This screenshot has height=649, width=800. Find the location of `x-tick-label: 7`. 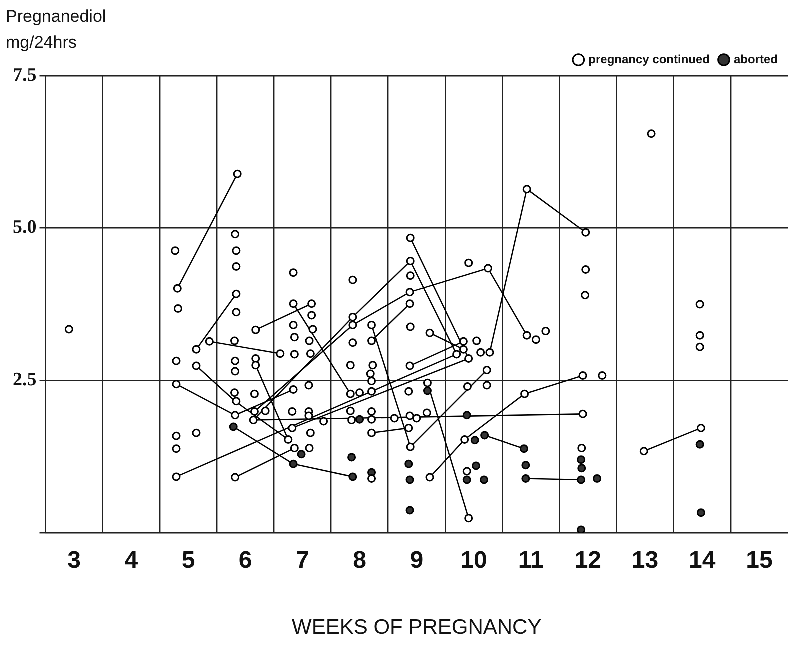

x-tick-label: 7 is located at coordinates (303, 560).